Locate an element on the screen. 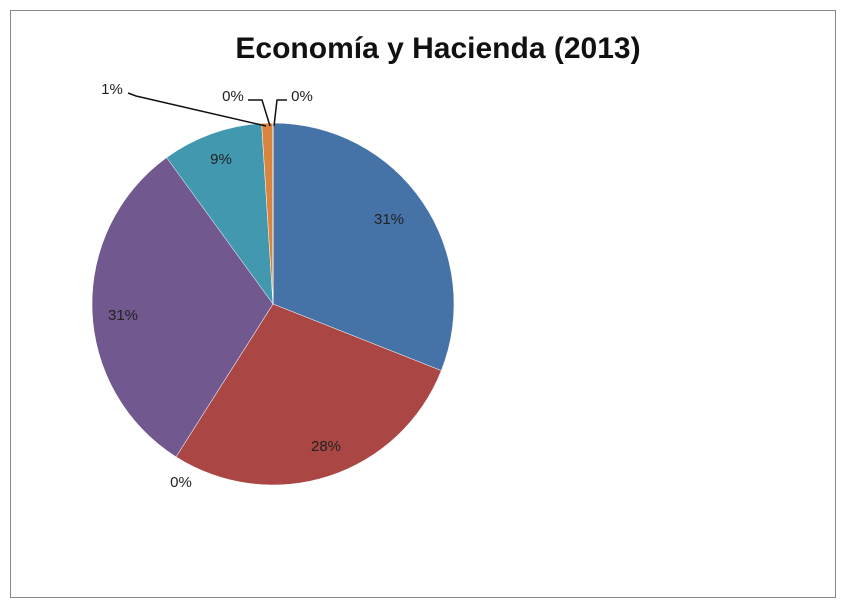  chart-title: Economía y Hacienda (2013) is located at coordinates (437, 48).